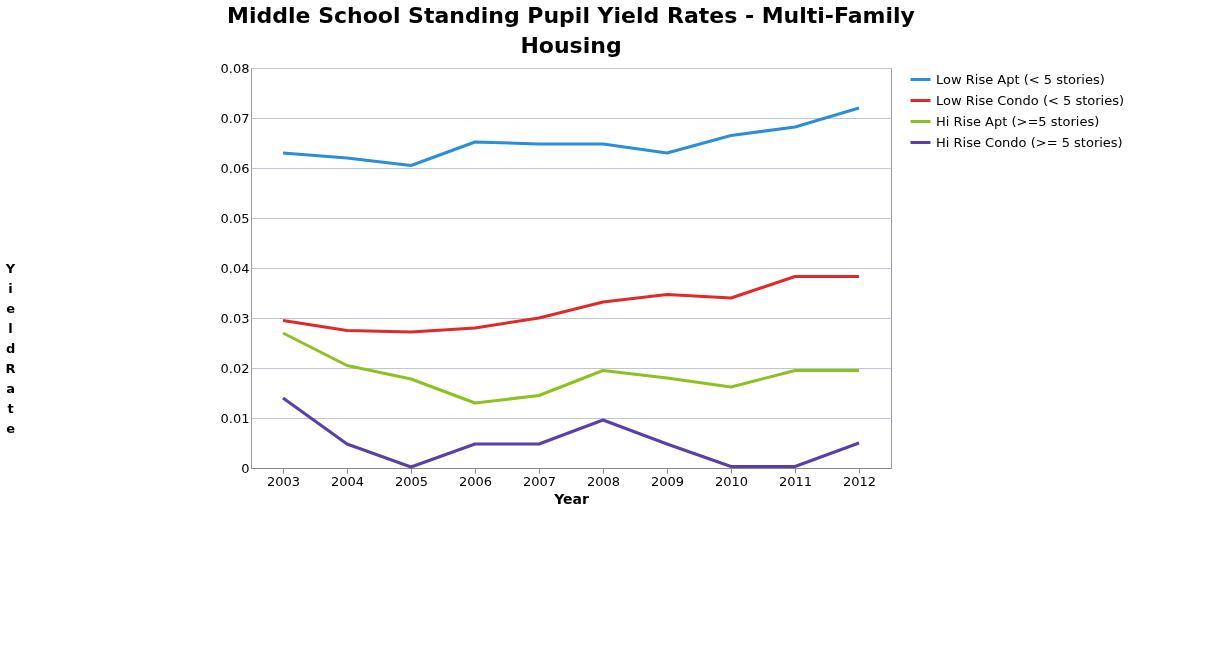 The image size is (1227, 650). I want to click on y-tick-label: 0.07, so click(235, 118).